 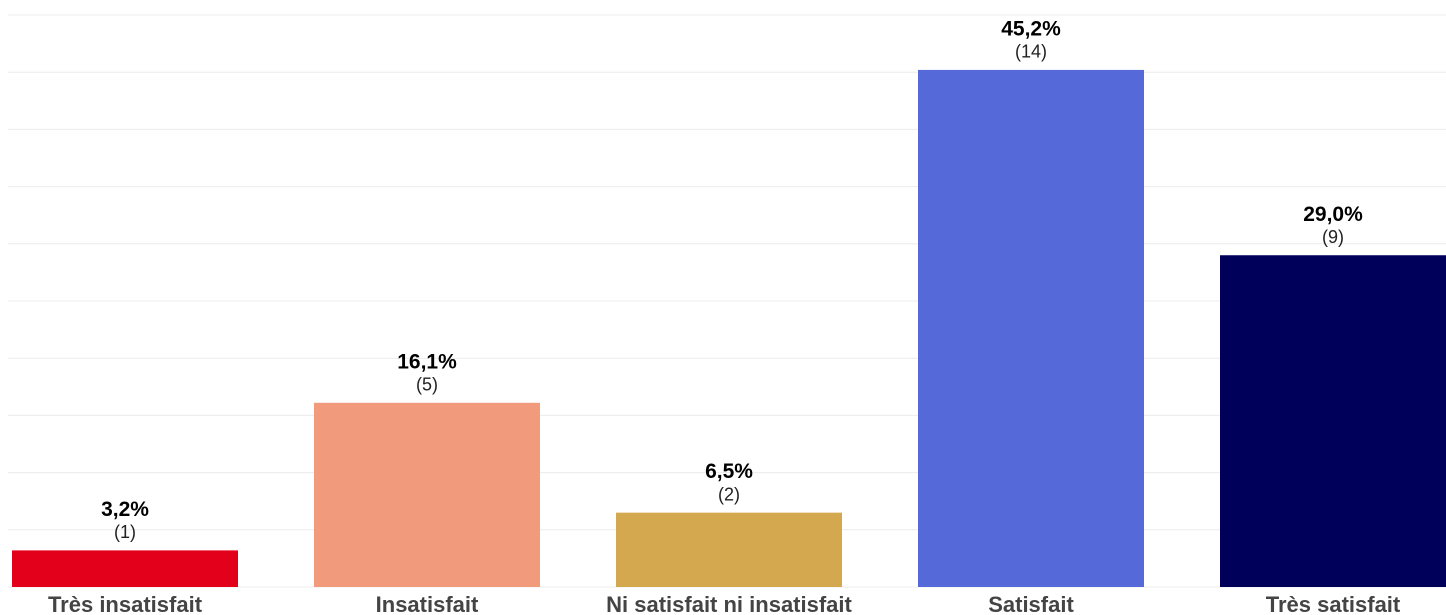 I want to click on count-label: (1), so click(x=125, y=532).